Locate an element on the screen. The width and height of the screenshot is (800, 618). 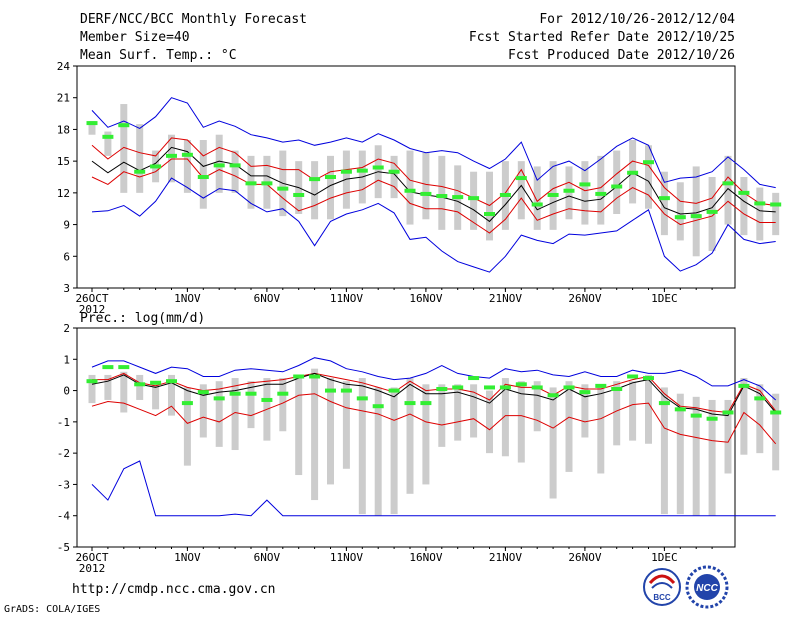
y-tick-label: -5 is located at coordinates (63, 547).